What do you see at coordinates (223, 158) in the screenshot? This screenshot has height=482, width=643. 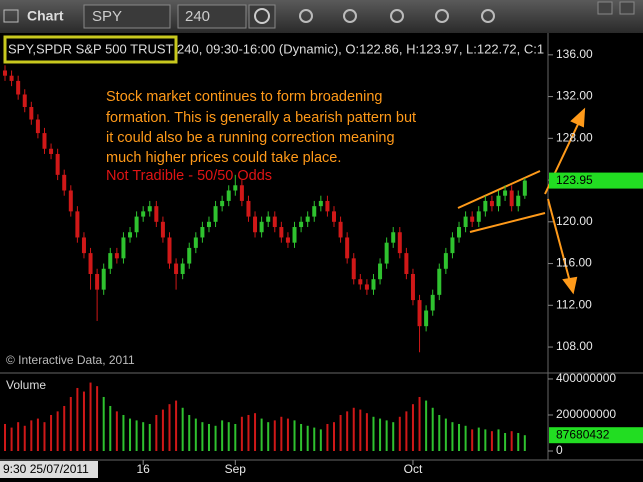 I see `annotation-line: much higher prices could take place.` at bounding box center [223, 158].